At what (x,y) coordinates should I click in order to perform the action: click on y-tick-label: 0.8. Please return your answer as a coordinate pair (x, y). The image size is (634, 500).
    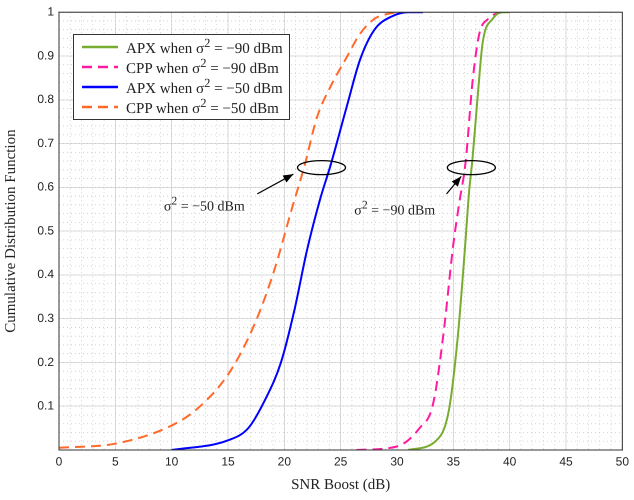
    Looking at the image, I should click on (45, 99).